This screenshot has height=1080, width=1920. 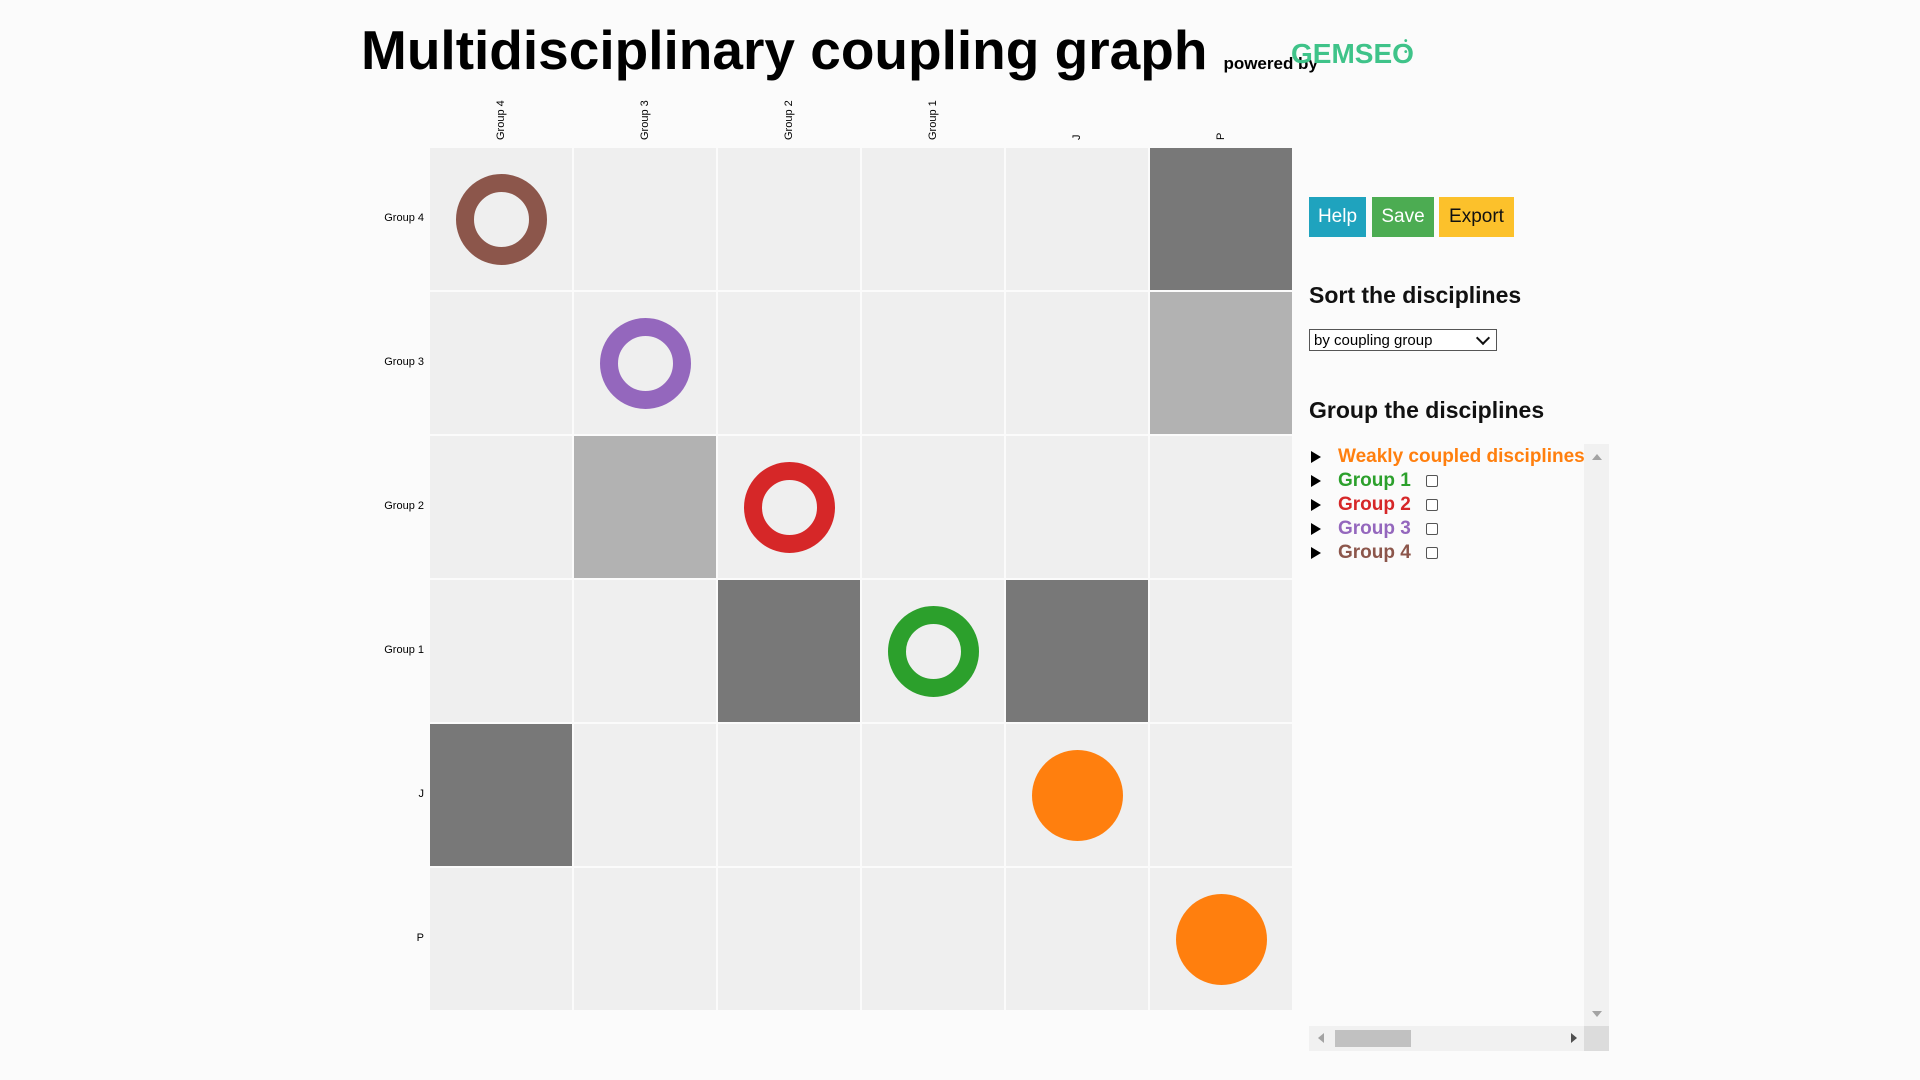 What do you see at coordinates (404, 650) in the screenshot?
I see `row-label: Group 1` at bounding box center [404, 650].